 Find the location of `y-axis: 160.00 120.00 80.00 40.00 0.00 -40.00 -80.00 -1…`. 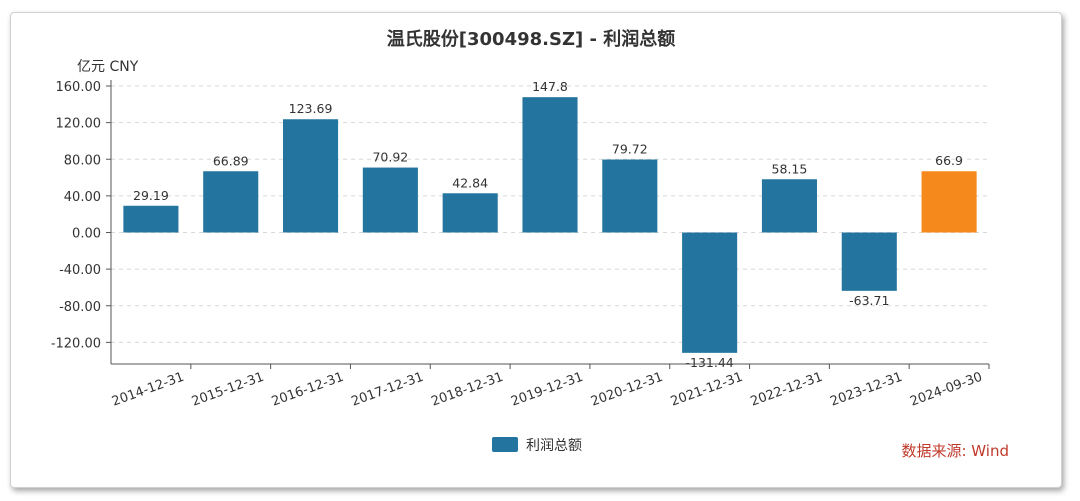

y-axis: 160.00 120.00 80.00 40.00 0.00 -40.00 -80.00 -1… is located at coordinates (81, 222).